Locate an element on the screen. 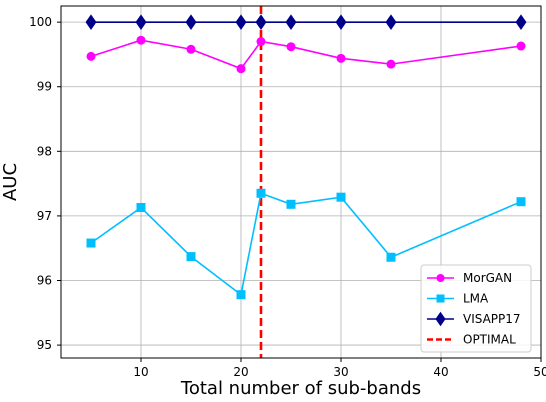  legend-item: LMA is located at coordinates (458, 299).